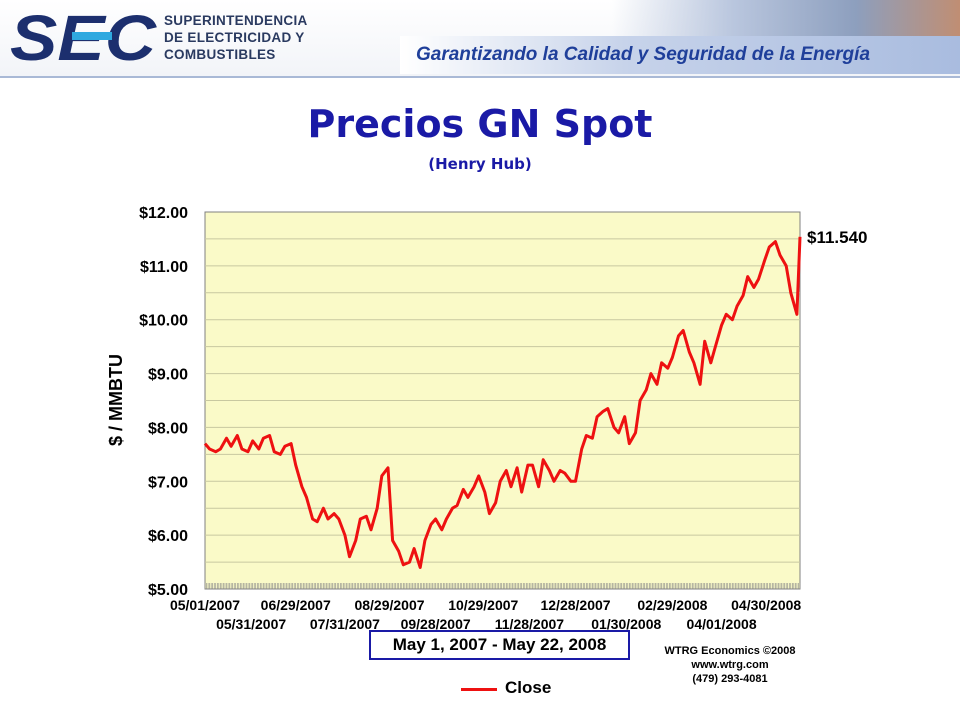  Describe the element at coordinates (575, 605) in the screenshot. I see `x-tick-label: 12/28/2007` at that location.